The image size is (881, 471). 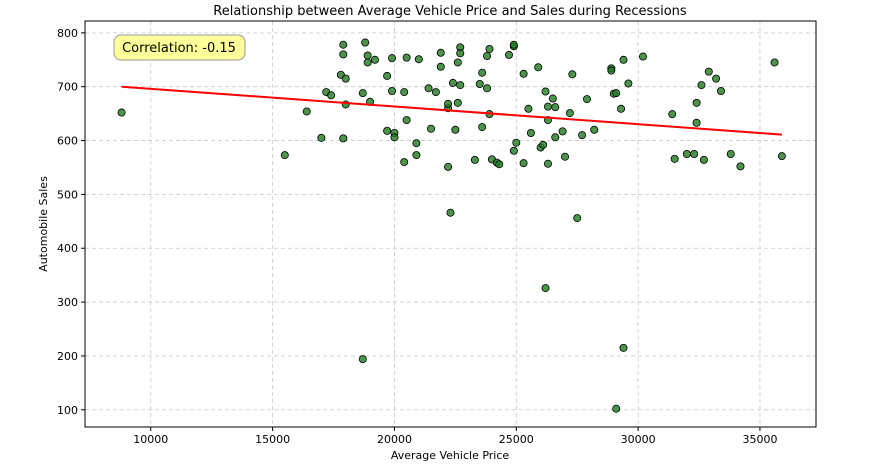 I want to click on trendline, so click(x=451, y=110).